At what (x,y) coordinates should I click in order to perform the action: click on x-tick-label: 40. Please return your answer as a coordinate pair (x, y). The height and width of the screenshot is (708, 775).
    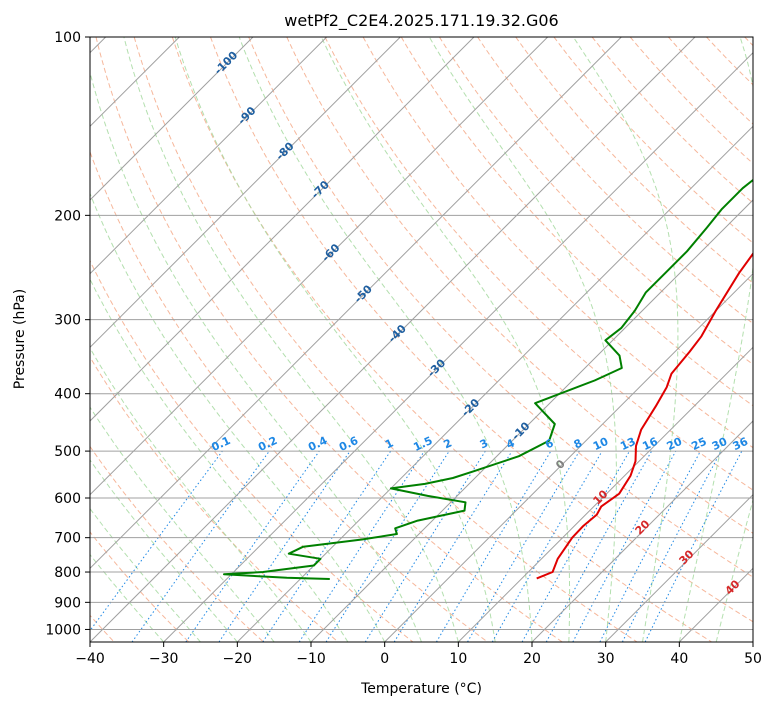
    Looking at the image, I should click on (679, 659).